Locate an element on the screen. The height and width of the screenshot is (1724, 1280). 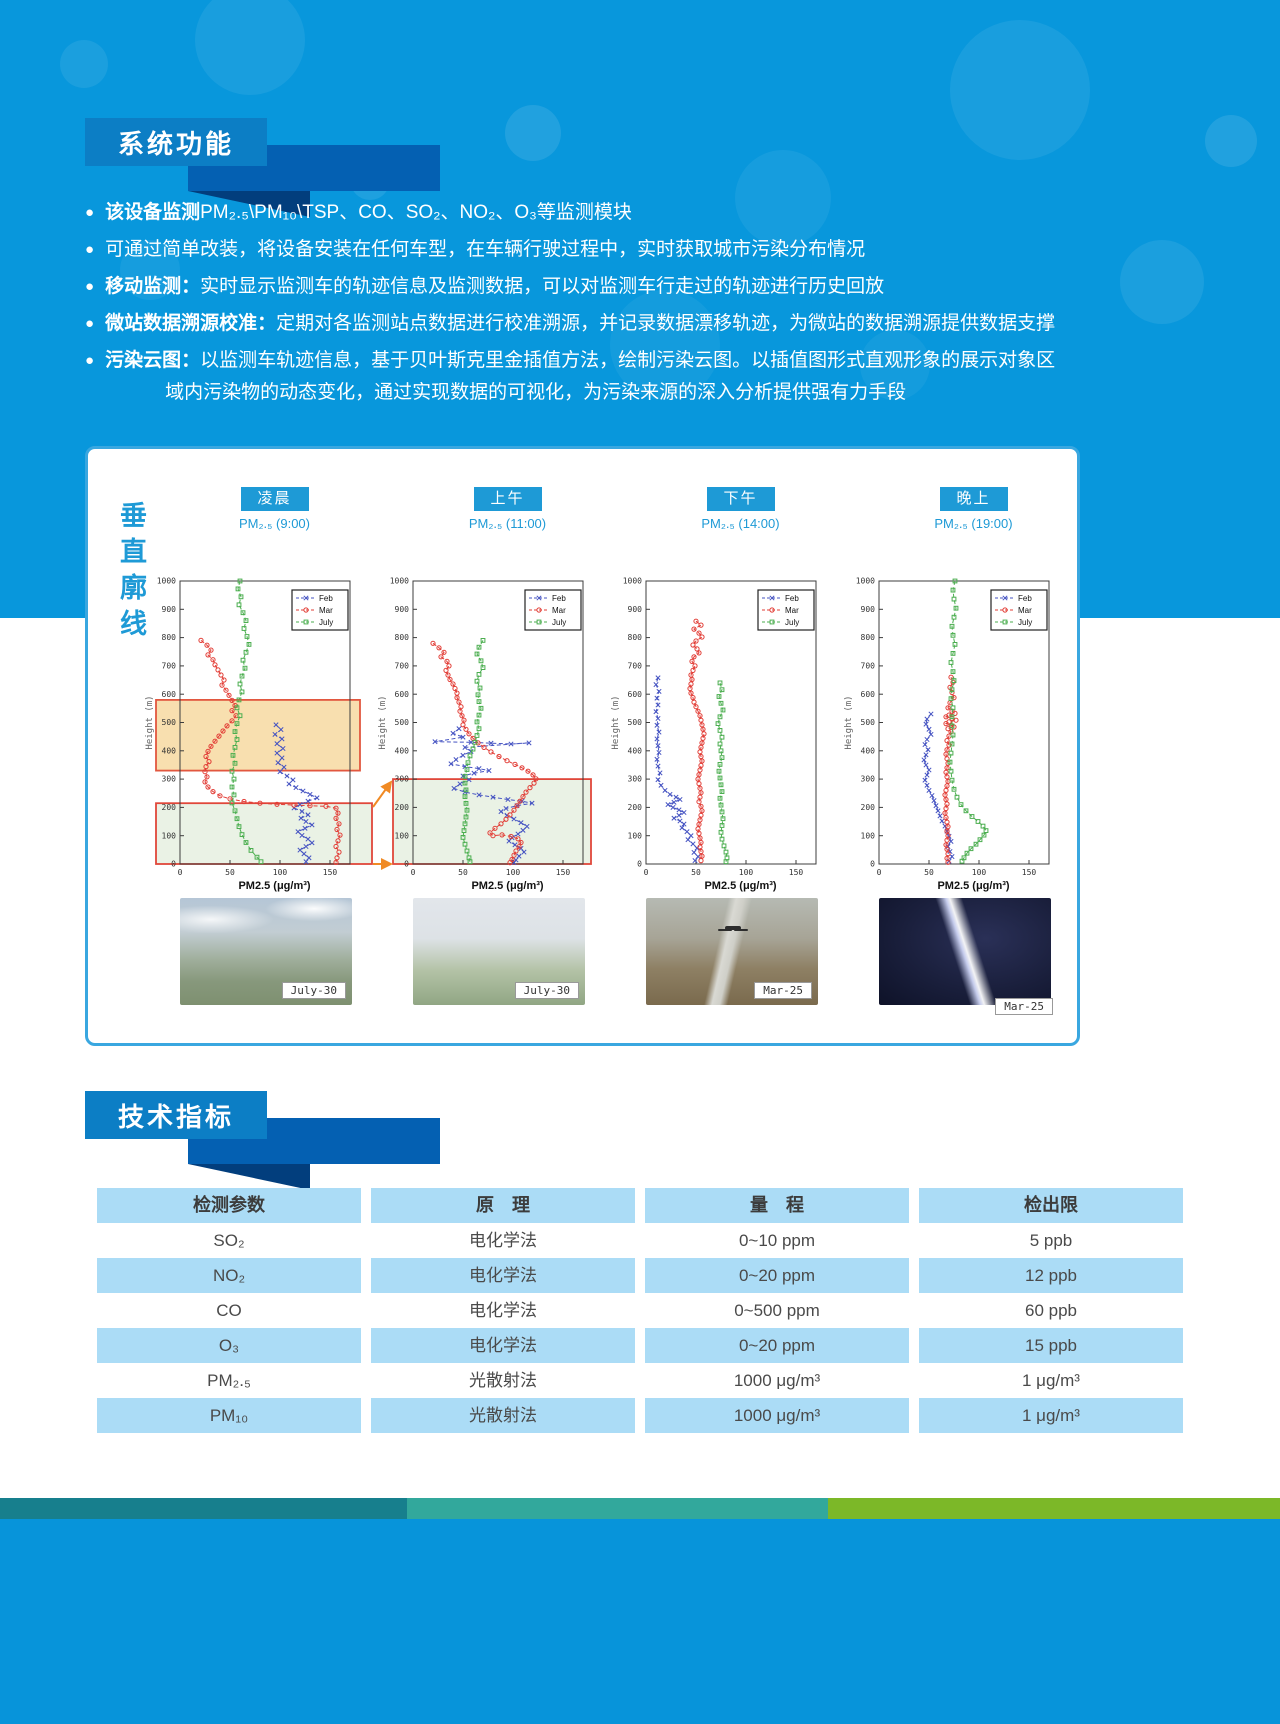
photo-caption: July-30 is located at coordinates (546, 990).